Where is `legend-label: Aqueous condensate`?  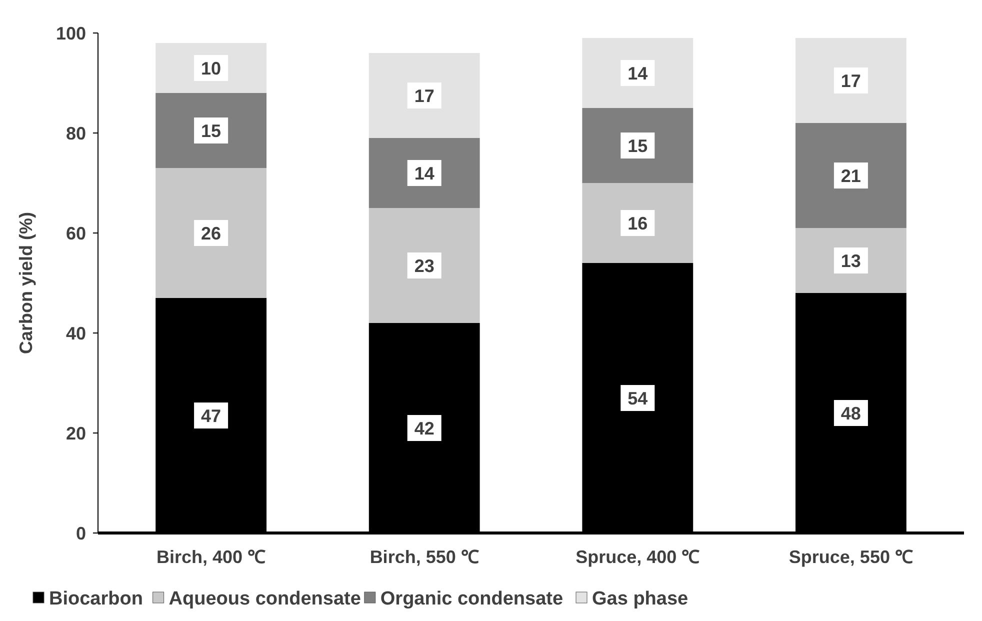
legend-label: Aqueous condensate is located at coordinates (264, 599).